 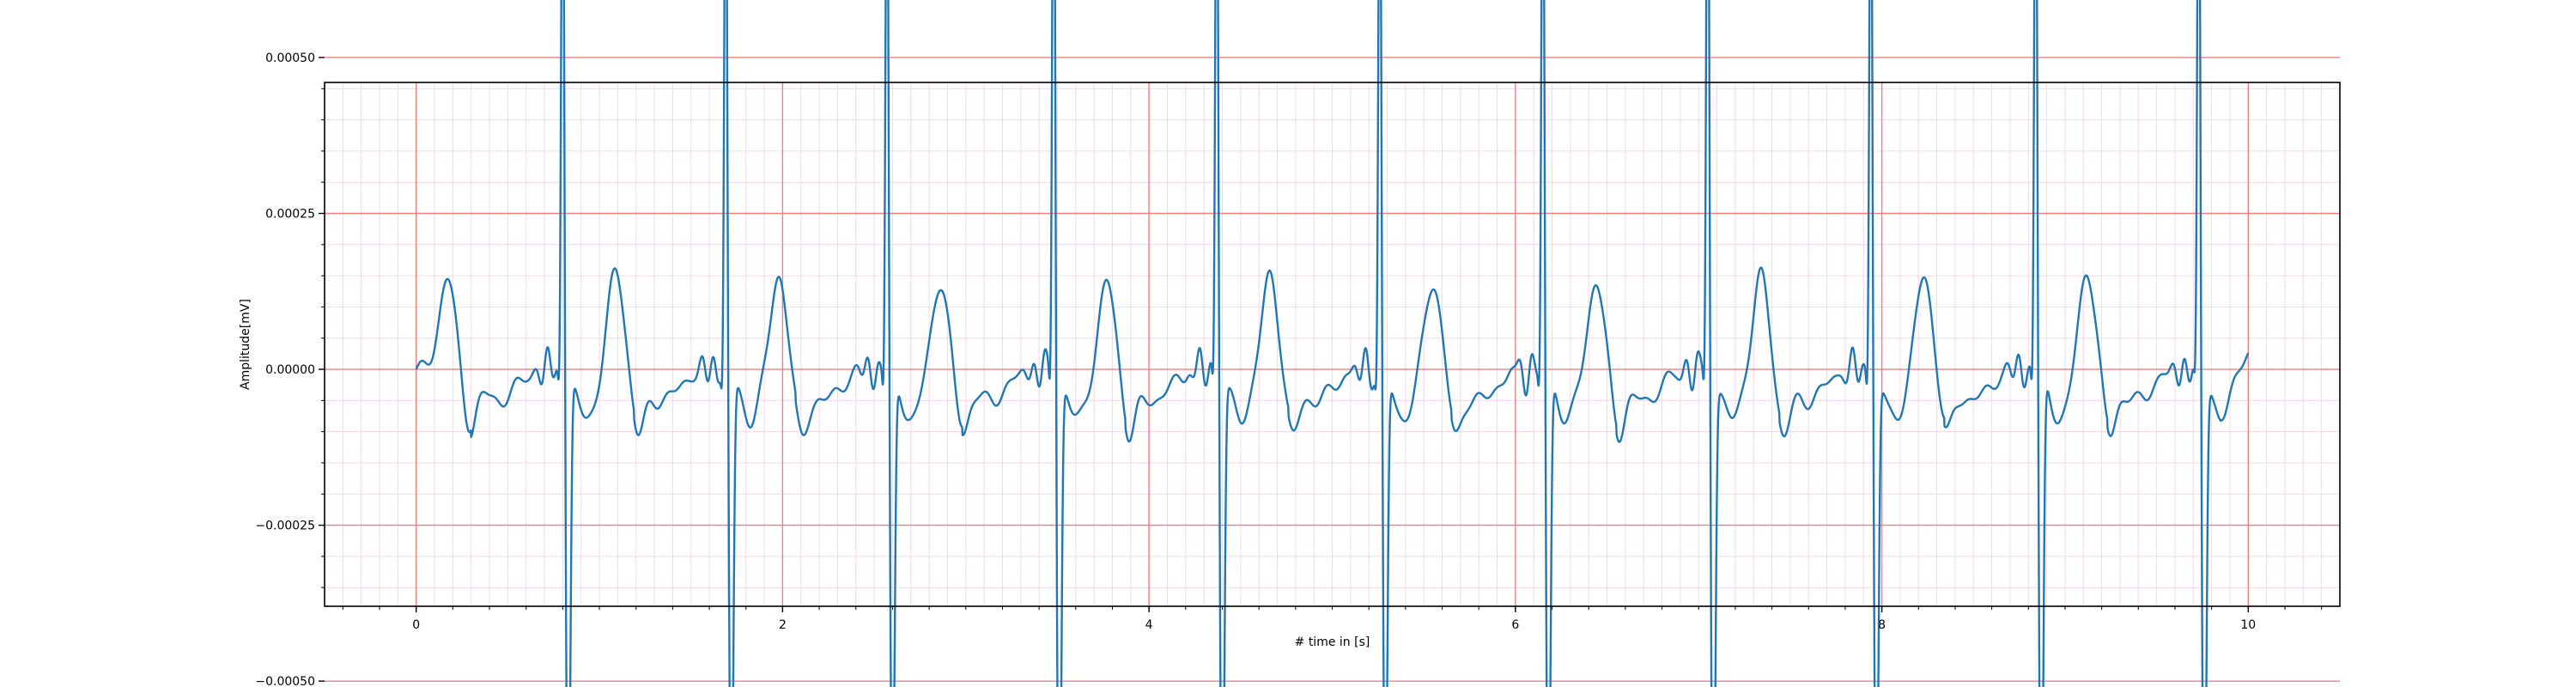 What do you see at coordinates (783, 625) in the screenshot?
I see `x-tick-label: 2` at bounding box center [783, 625].